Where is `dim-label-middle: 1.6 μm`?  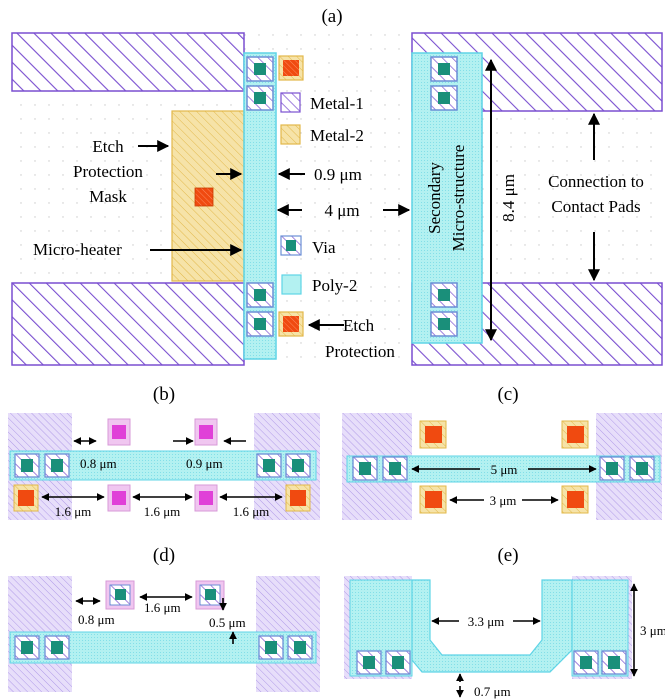 dim-label-middle: 1.6 μm is located at coordinates (162, 607).